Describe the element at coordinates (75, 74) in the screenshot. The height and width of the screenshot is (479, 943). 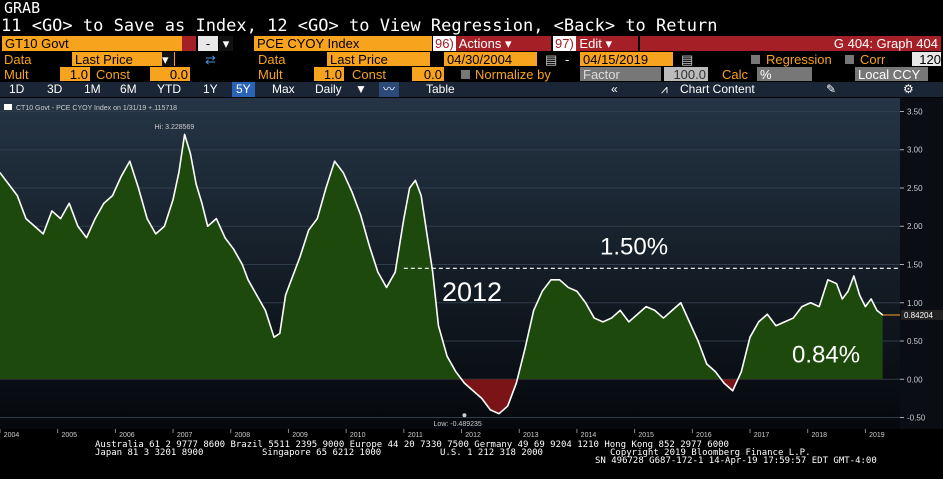
I see `mult-input-1: 1.0` at that location.